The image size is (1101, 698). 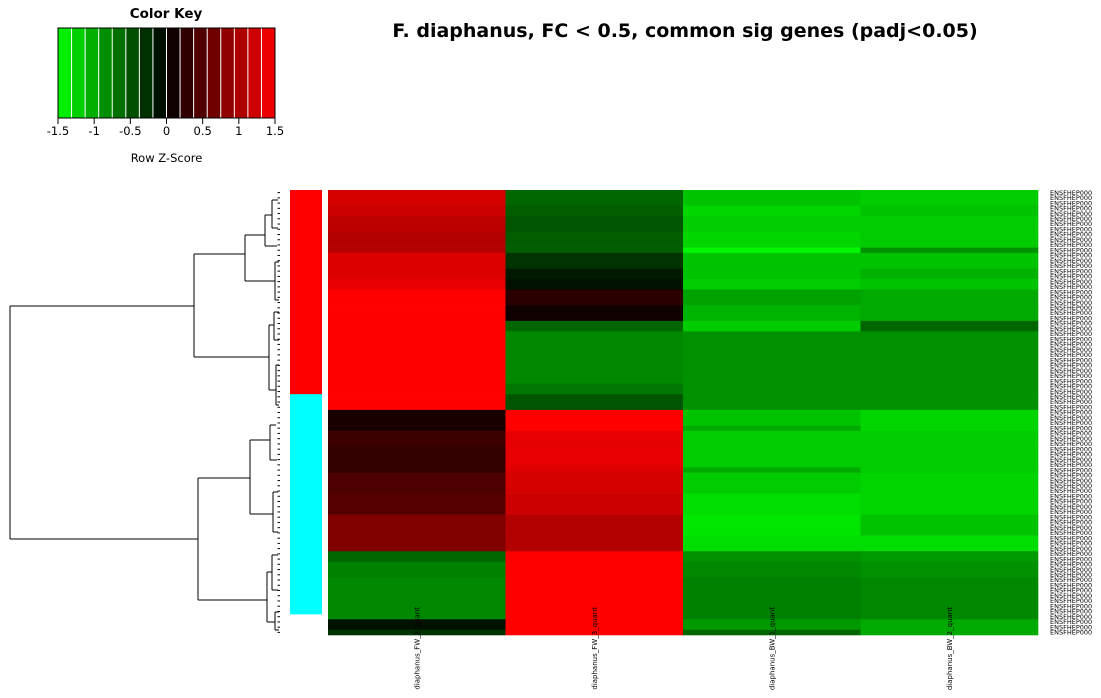 I want to click on column-label: diaphanus_FW_2_quant, so click(x=417, y=648).